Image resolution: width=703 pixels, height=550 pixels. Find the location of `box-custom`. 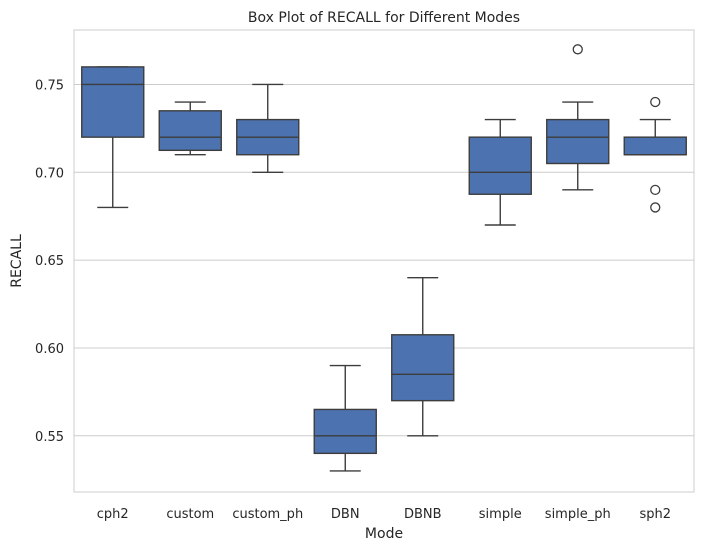

box-custom is located at coordinates (190, 128).